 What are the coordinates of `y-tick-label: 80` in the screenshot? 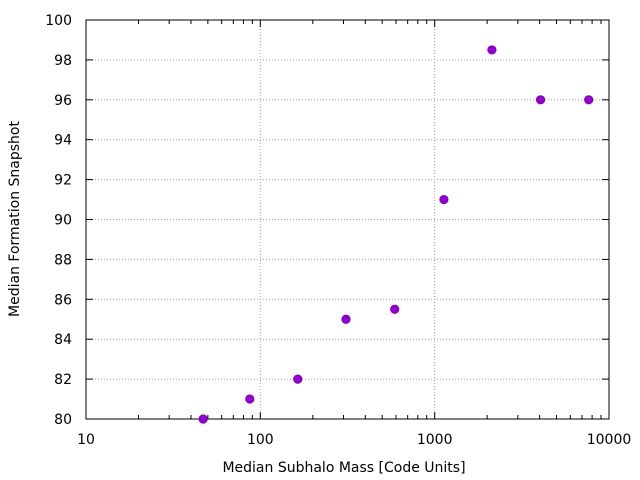 It's located at (63, 420).